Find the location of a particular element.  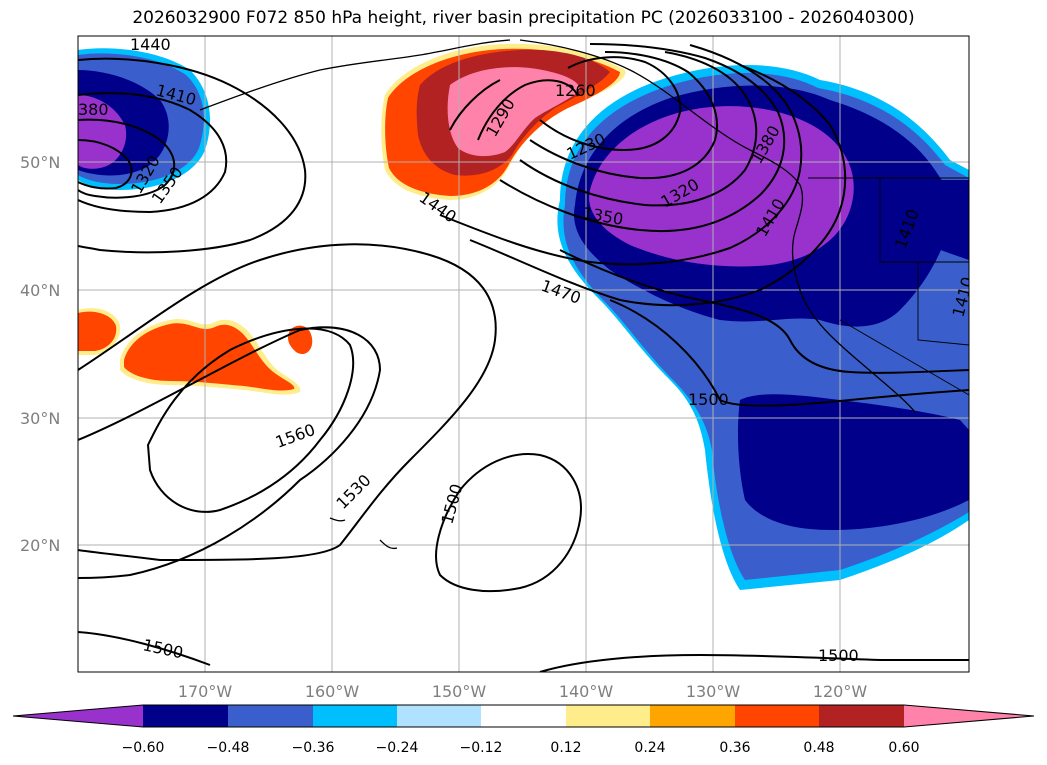

colorbar-tick-label: 0.12 is located at coordinates (565, 748).